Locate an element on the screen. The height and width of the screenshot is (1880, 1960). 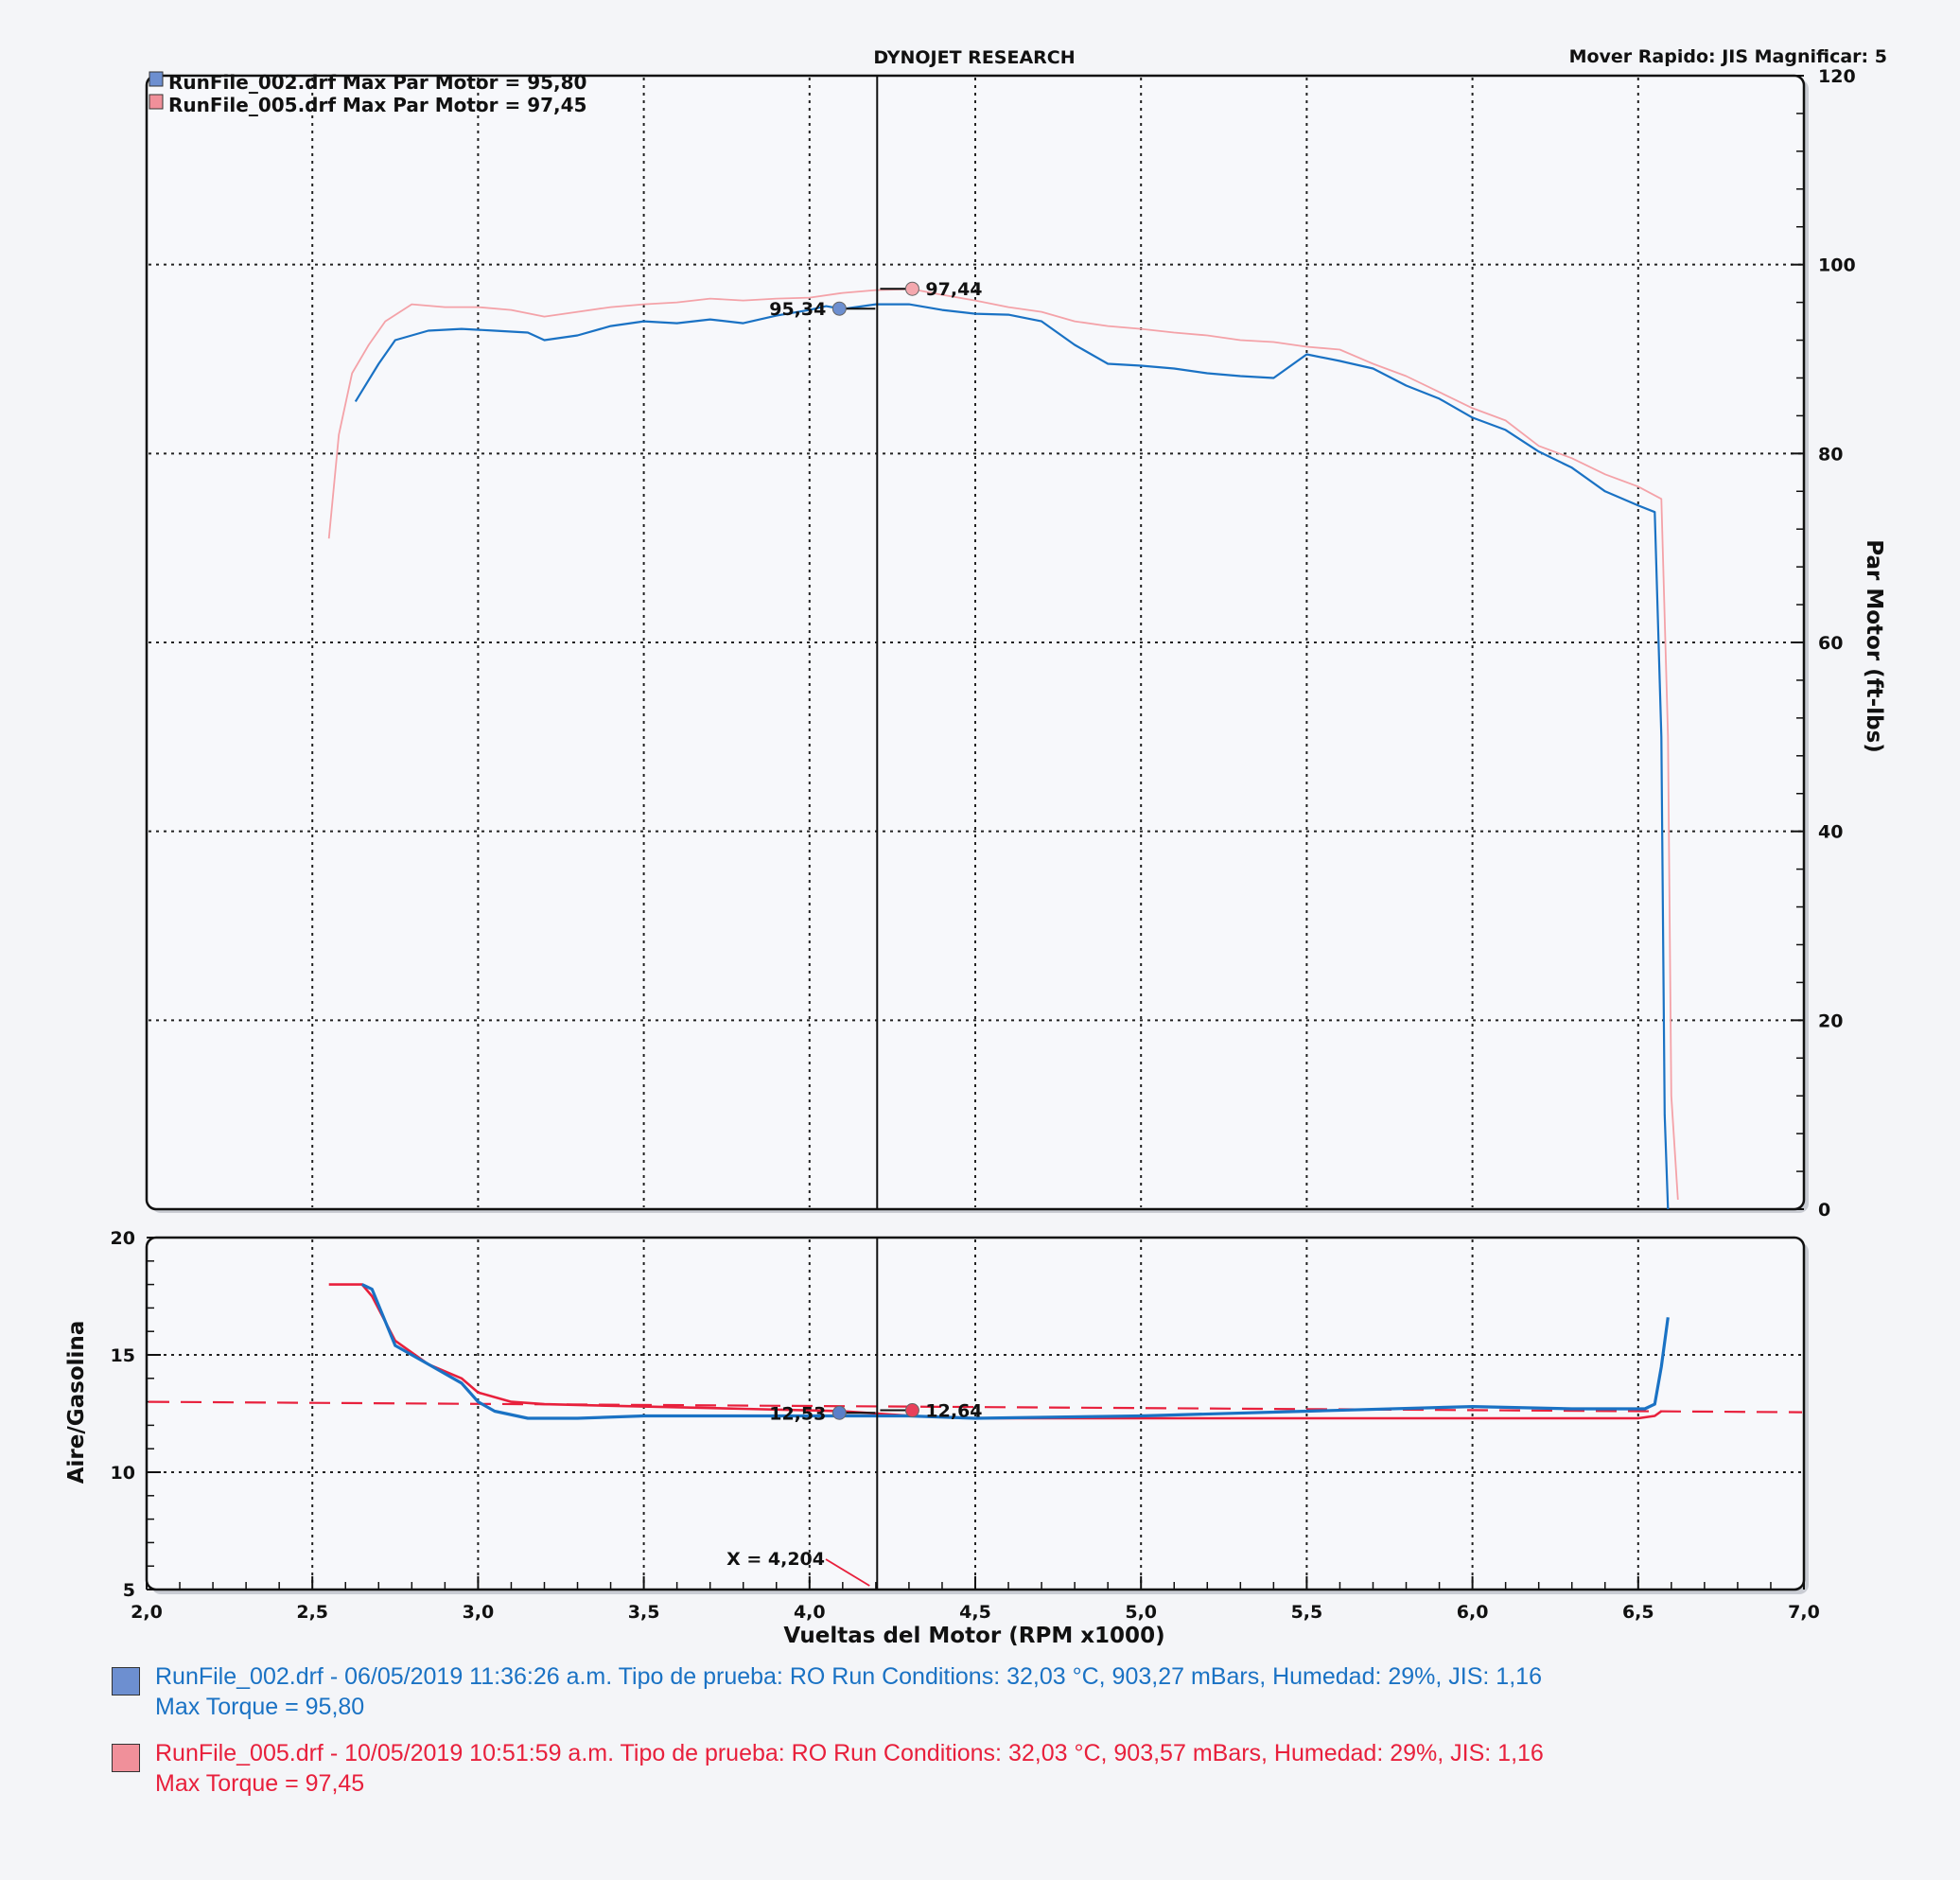
x-tick-label: 2,0 is located at coordinates (147, 1612).